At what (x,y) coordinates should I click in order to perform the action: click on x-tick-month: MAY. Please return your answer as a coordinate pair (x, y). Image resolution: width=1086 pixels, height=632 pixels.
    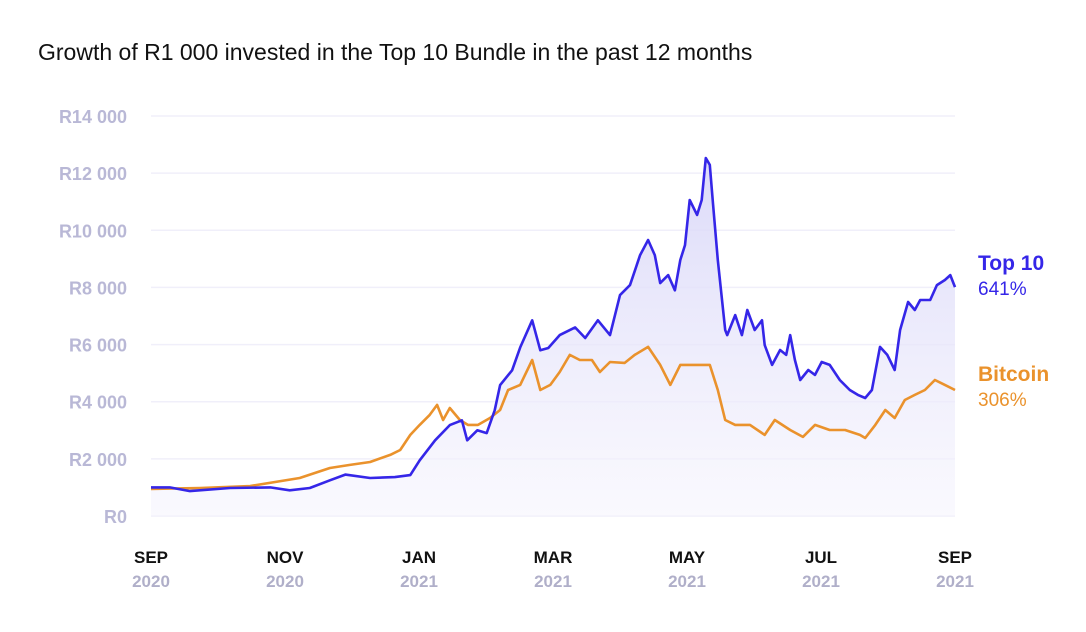
    Looking at the image, I should click on (687, 557).